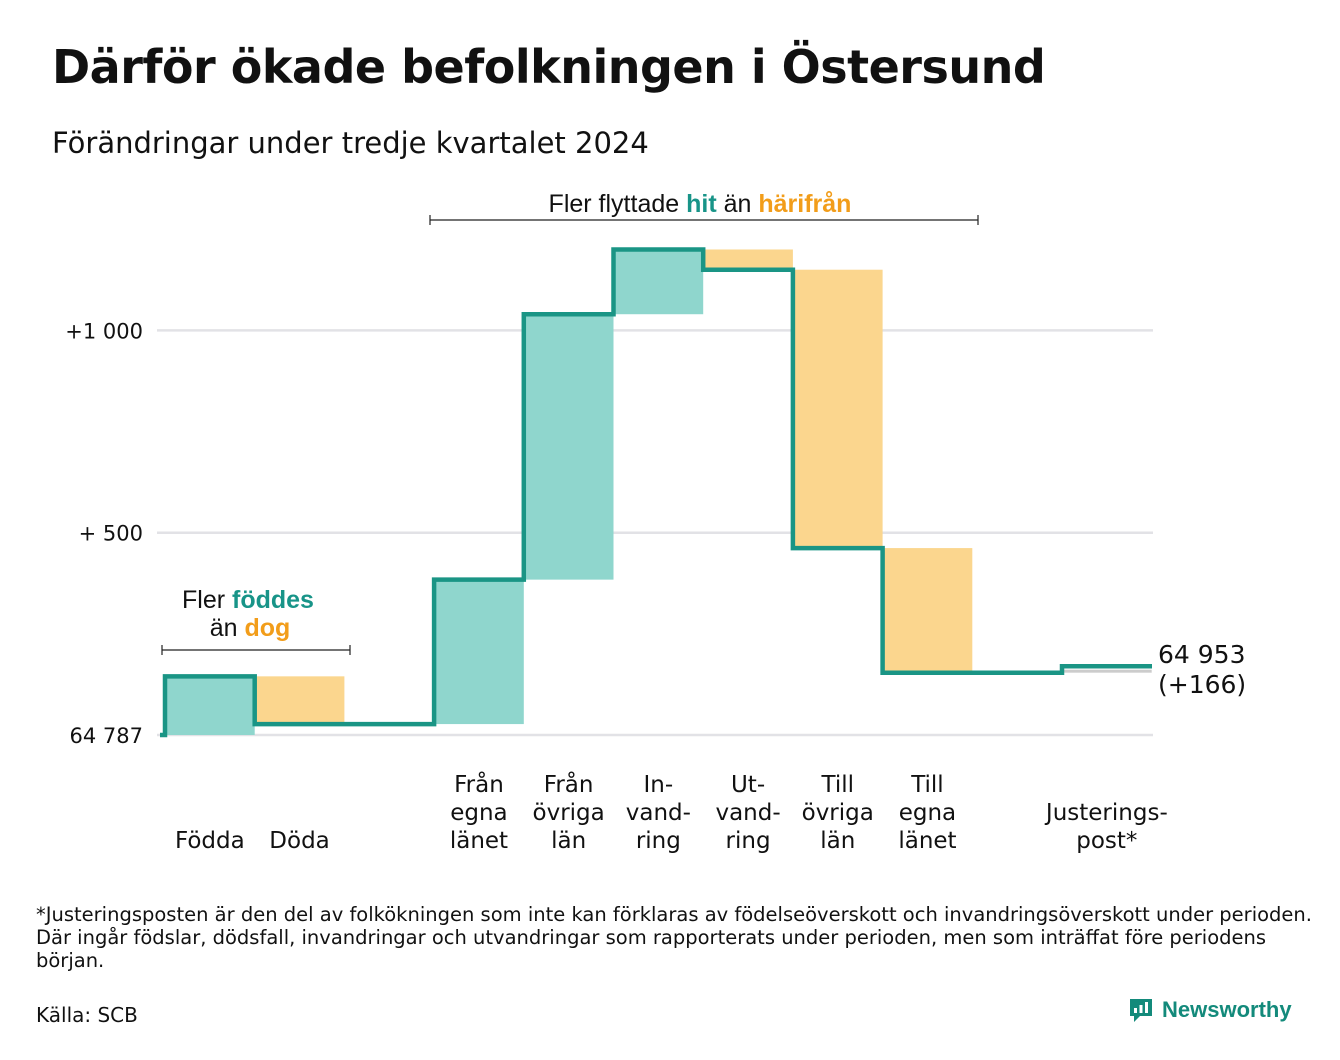 This screenshot has width=1340, height=1060. What do you see at coordinates (1106, 841) in the screenshot?
I see `category-label: post*` at bounding box center [1106, 841].